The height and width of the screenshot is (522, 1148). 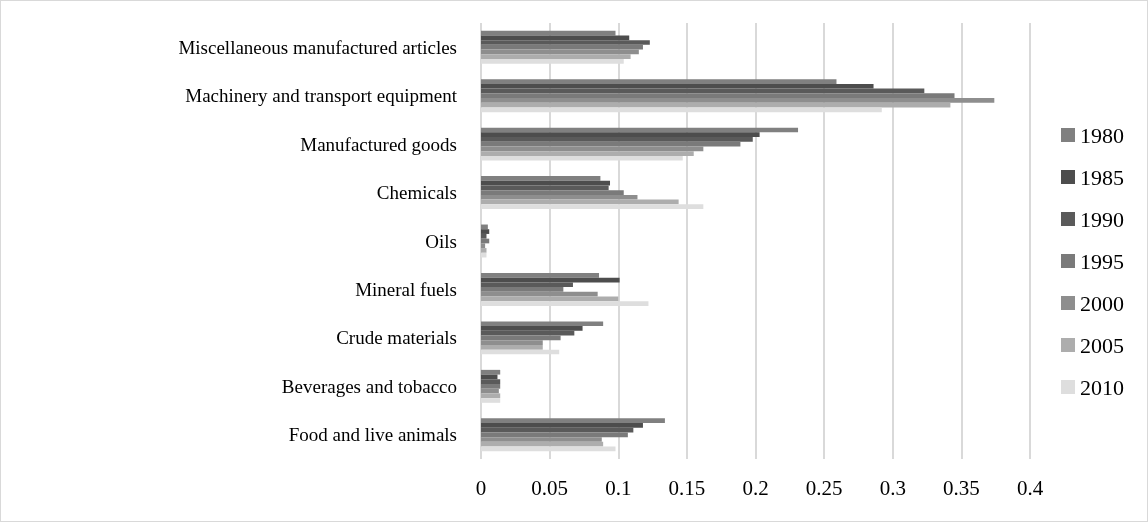 What do you see at coordinates (481, 487) in the screenshot?
I see `x-tick-label: 0` at bounding box center [481, 487].